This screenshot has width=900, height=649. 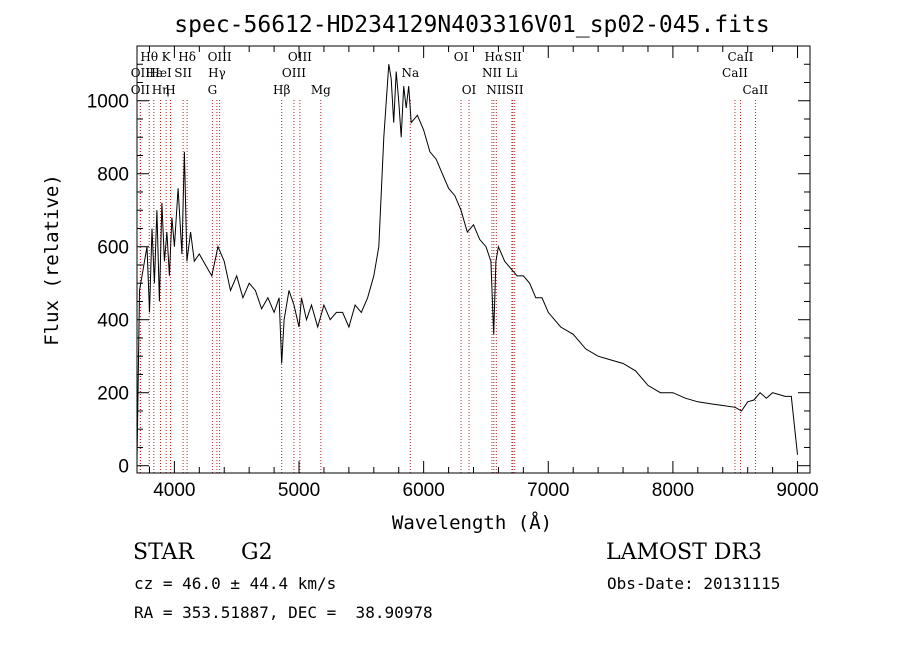 I want to click on x-tick-label: 9000, so click(x=797, y=490).